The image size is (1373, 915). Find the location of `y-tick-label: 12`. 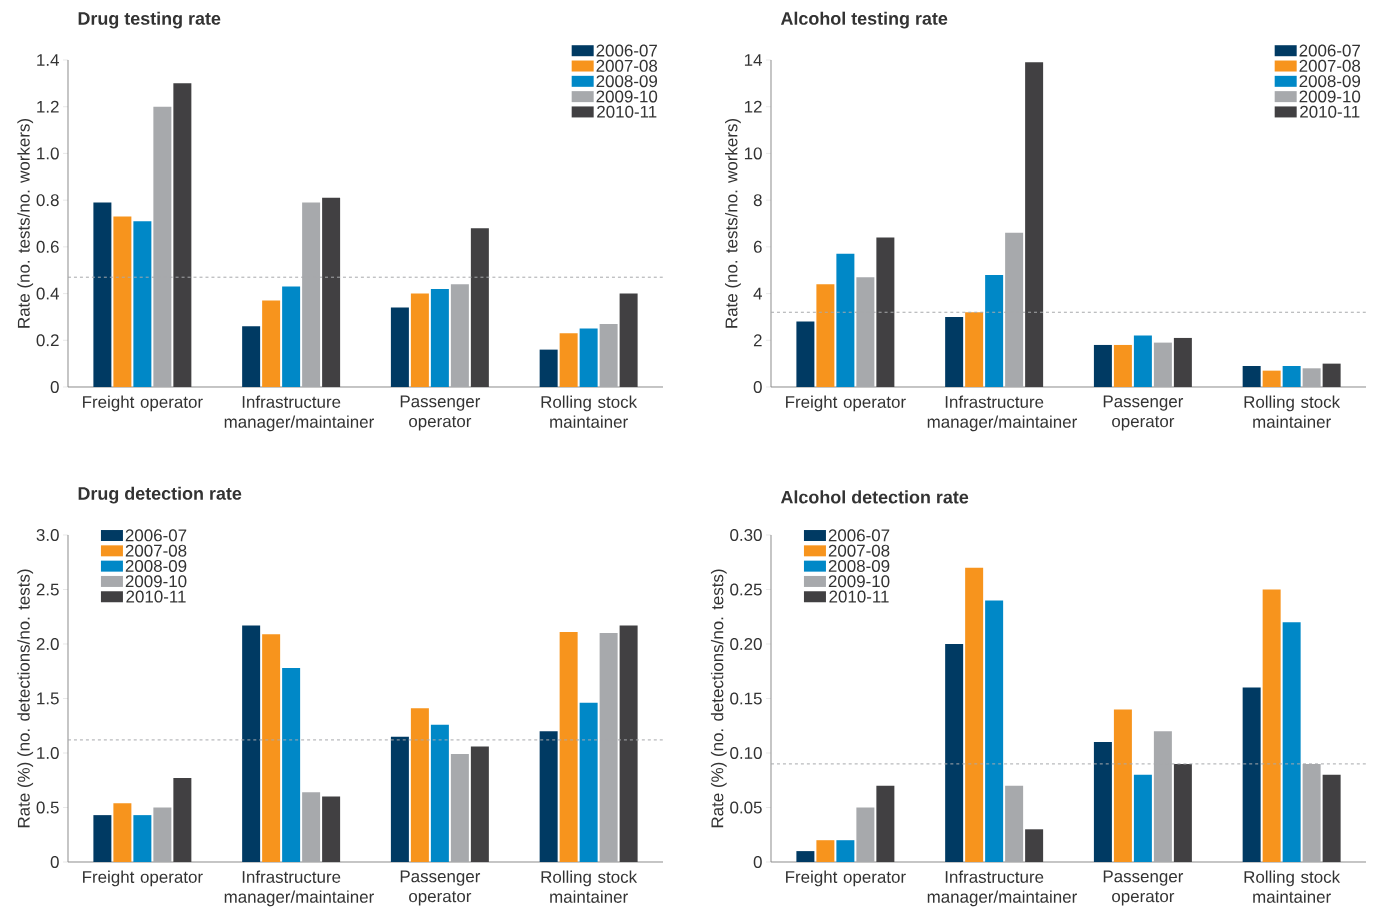

y-tick-label: 12 is located at coordinates (753, 106).